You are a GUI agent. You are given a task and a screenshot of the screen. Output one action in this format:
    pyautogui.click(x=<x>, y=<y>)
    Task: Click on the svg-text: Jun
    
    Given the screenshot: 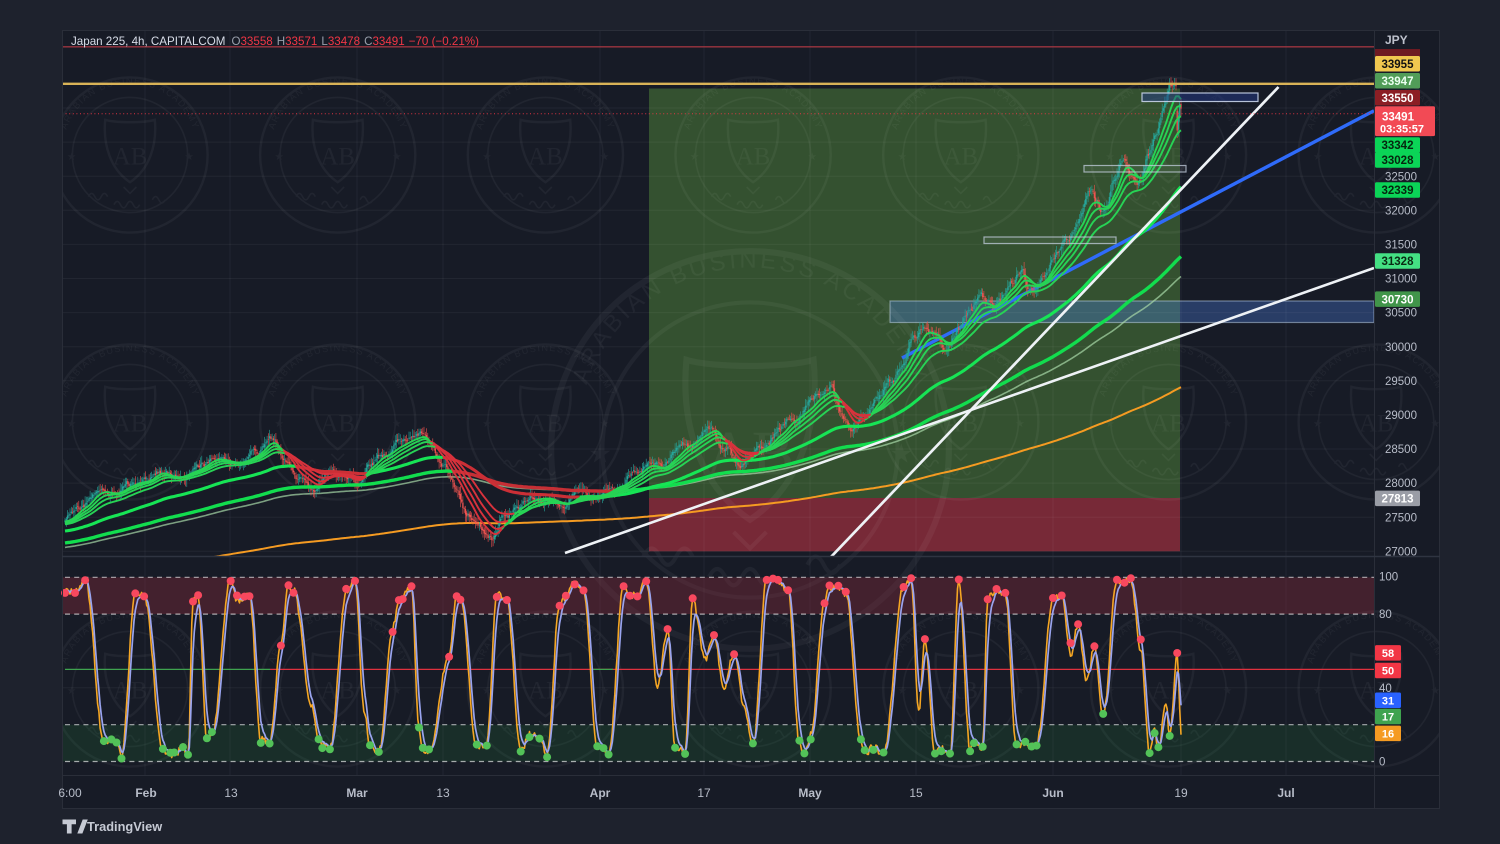 What is the action you would take?
    pyautogui.click(x=1052, y=793)
    